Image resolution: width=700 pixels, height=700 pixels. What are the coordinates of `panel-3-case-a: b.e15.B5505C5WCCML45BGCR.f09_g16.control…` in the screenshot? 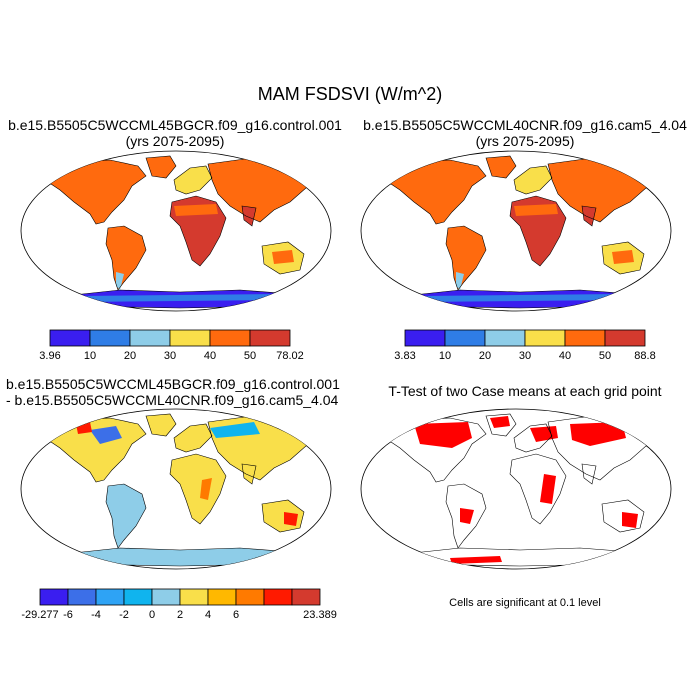 It's located at (173, 384).